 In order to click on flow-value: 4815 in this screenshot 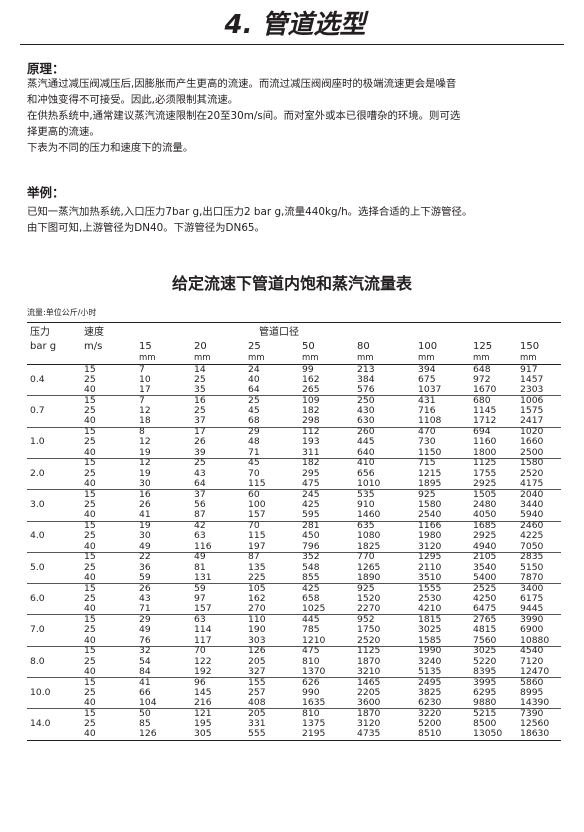, I will do `click(485, 630)`.